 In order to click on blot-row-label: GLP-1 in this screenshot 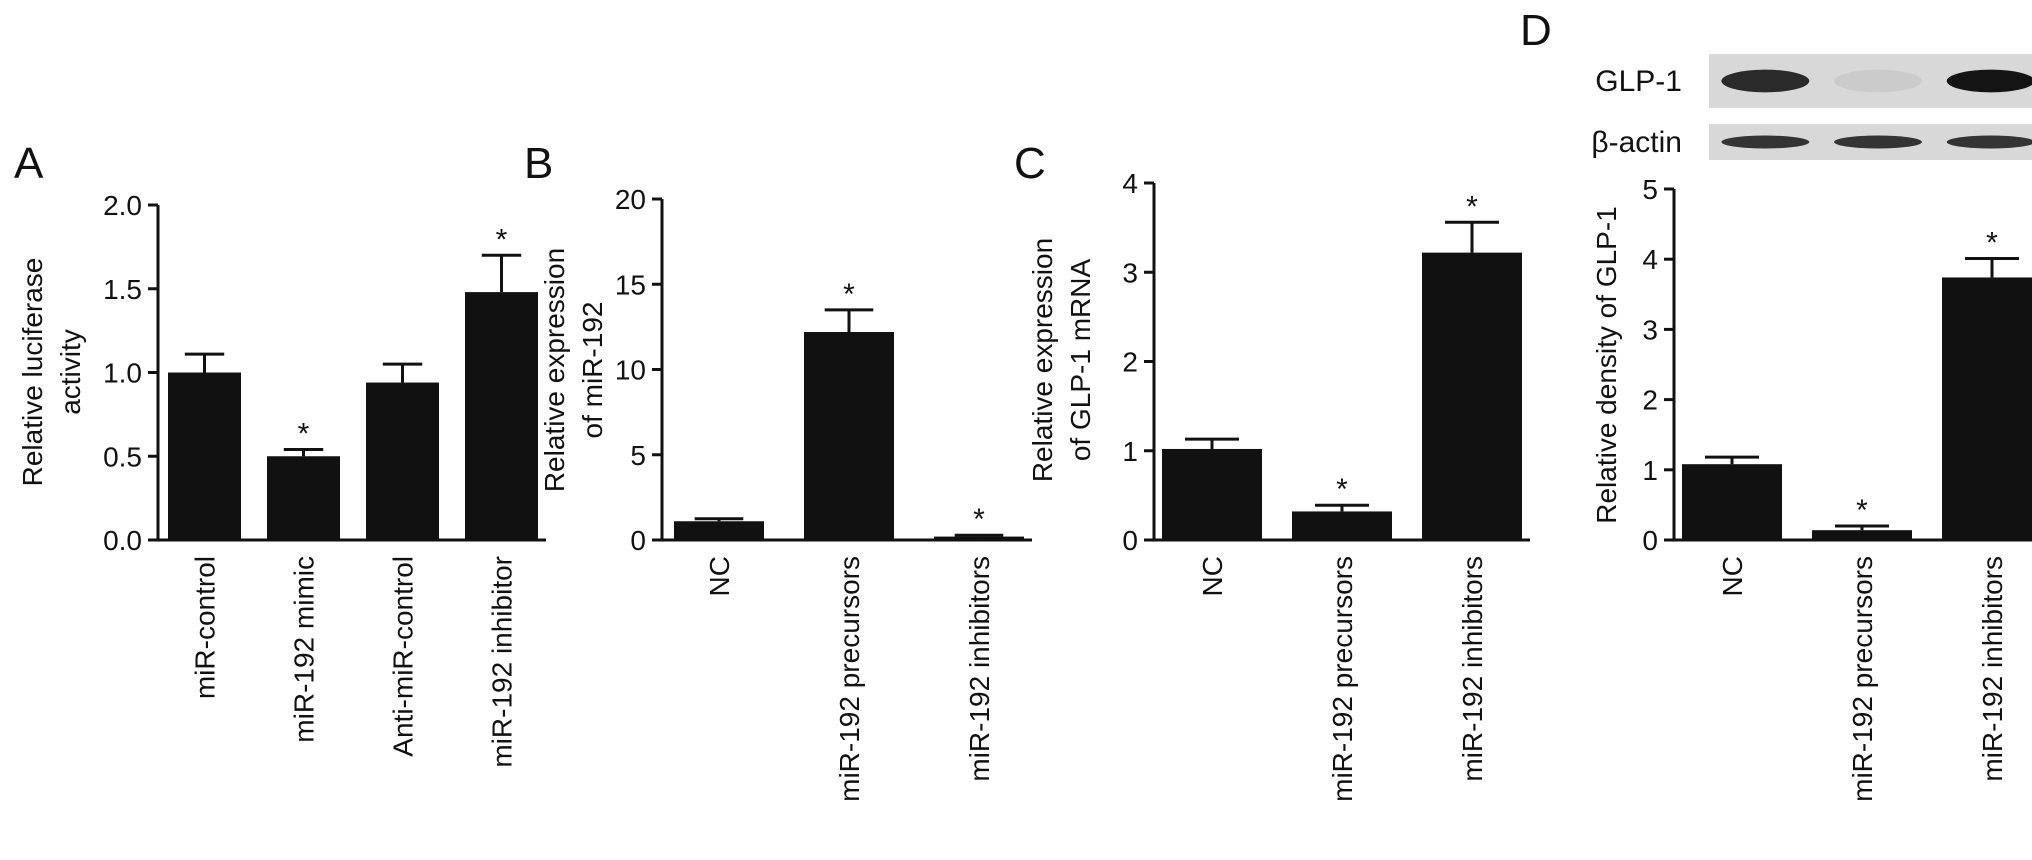, I will do `click(1638, 81)`.